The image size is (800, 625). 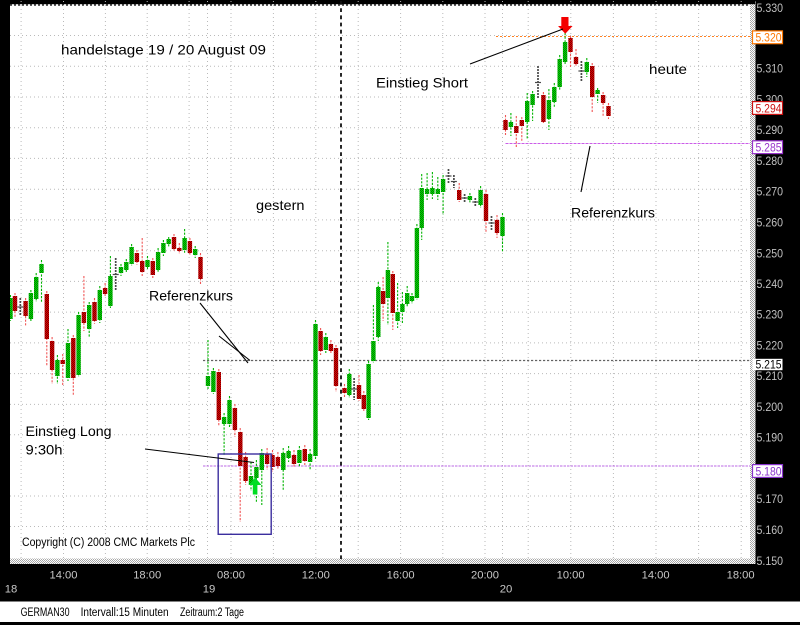 I want to click on svg-text: 5.320, so click(x=769, y=38).